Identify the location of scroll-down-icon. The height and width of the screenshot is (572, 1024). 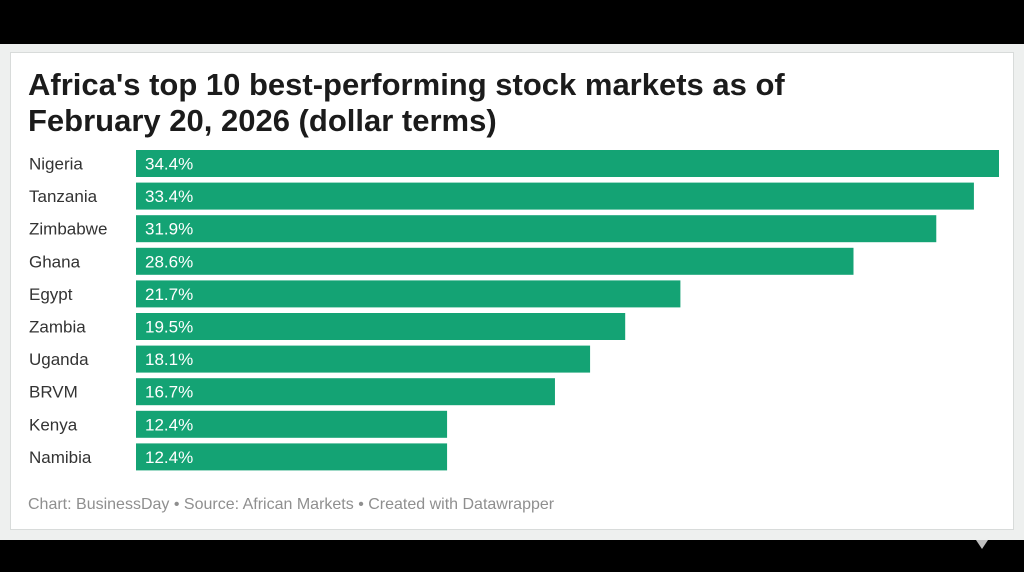
(982, 544).